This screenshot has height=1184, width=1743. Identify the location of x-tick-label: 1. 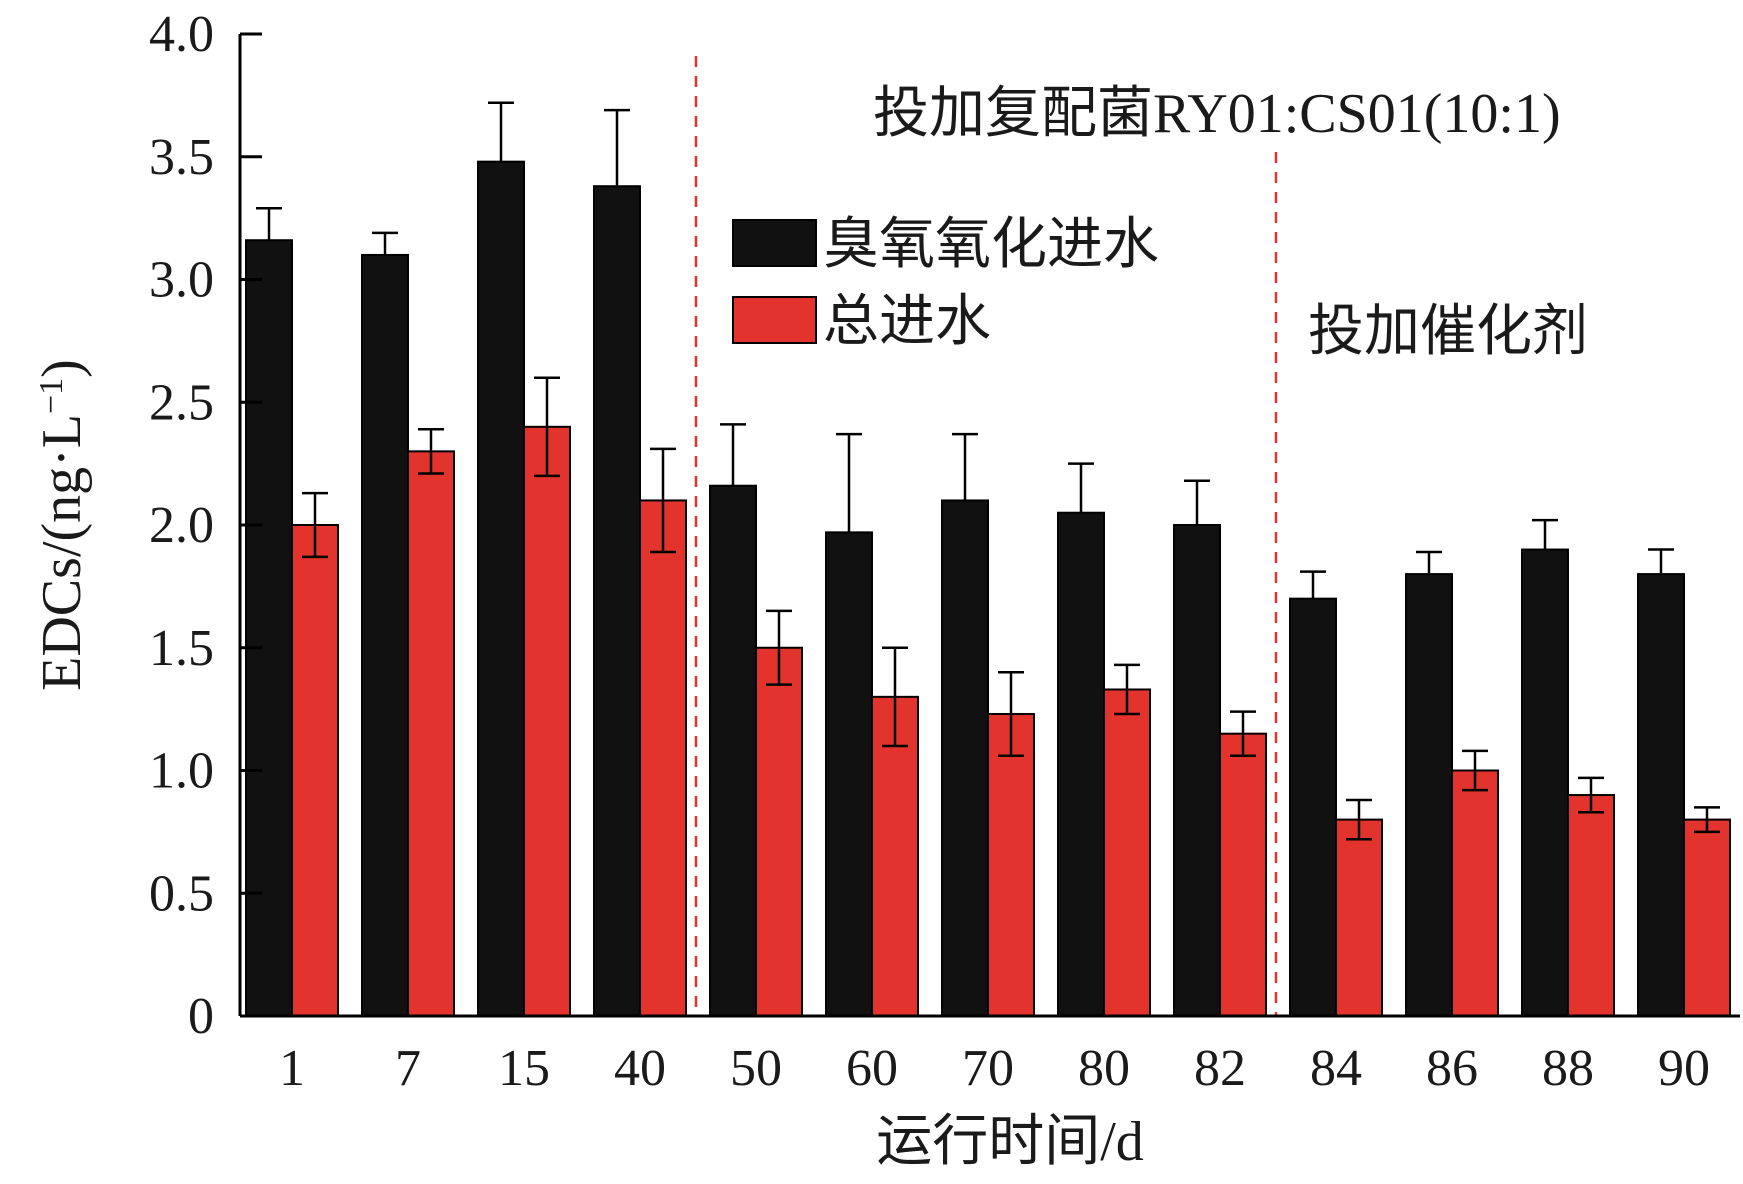
(292, 1068).